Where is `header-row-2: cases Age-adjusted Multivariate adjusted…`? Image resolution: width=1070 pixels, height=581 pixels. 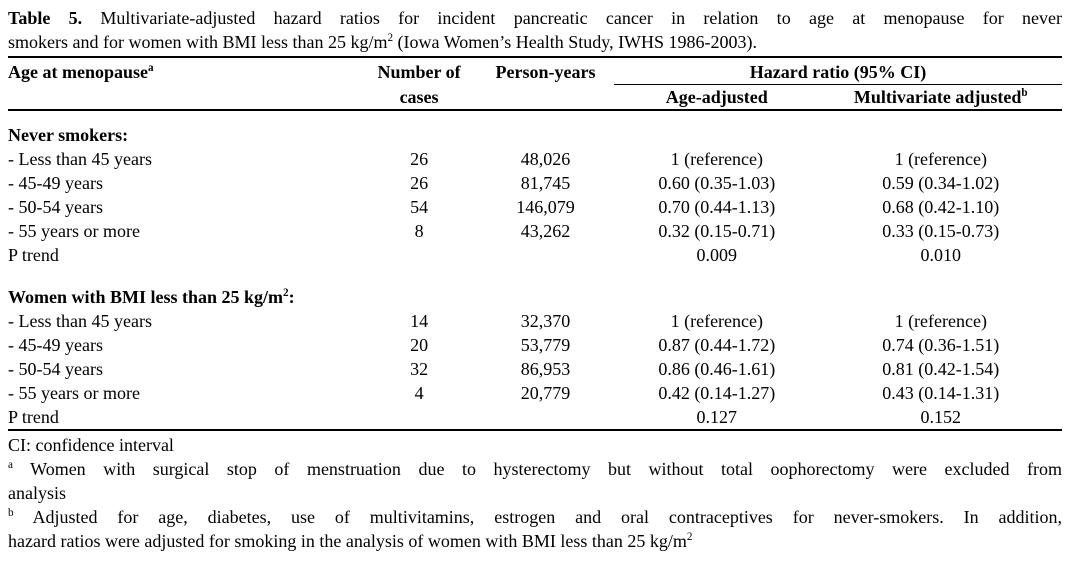
header-row-2: cases Age-adjusted Multivariate adjusted… is located at coordinates (535, 97).